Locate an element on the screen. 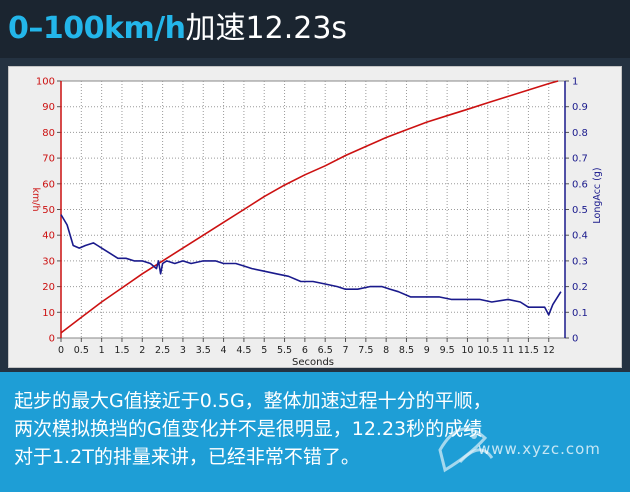  header-bar: 0–100km/h加速12.23s is located at coordinates (315, 29).